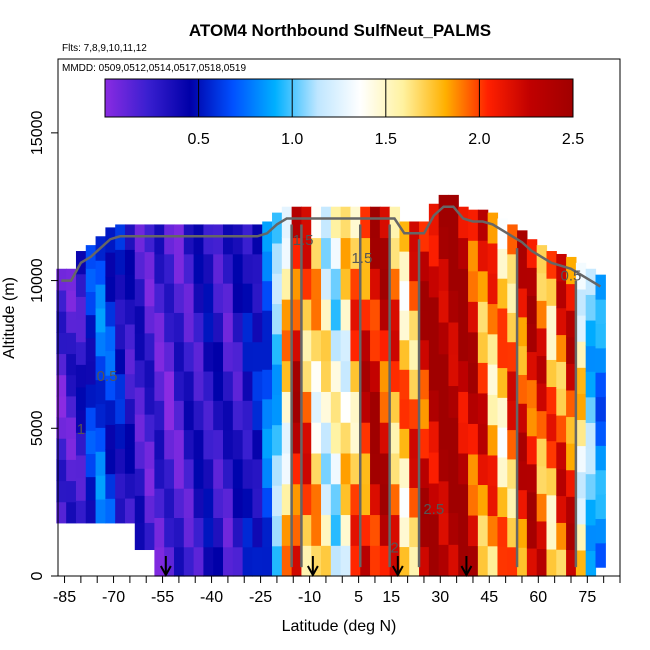 This screenshot has width=650, height=650. What do you see at coordinates (292, 139) in the screenshot?
I see `colorbar-tick-label: 1.0` at bounding box center [292, 139].